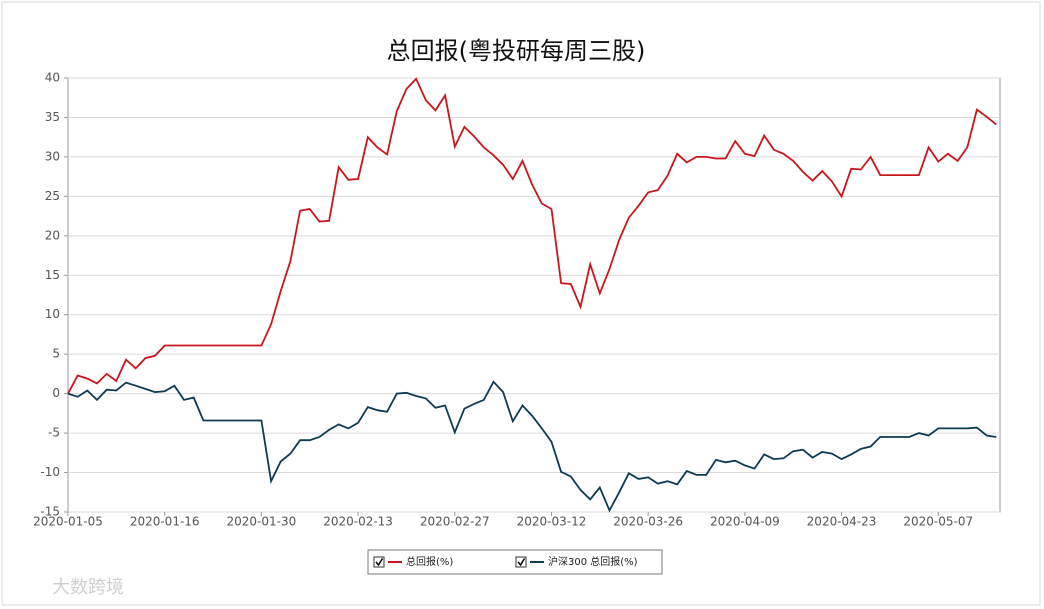 This screenshot has height=609, width=1044. Describe the element at coordinates (842, 522) in the screenshot. I see `x-tick-label: 2020-04-23` at that location.